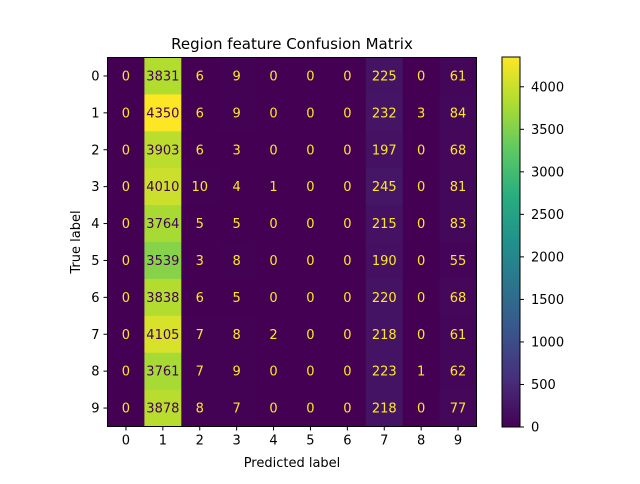  What do you see at coordinates (237, 76) in the screenshot?
I see `cell-value-label: 9` at bounding box center [237, 76].